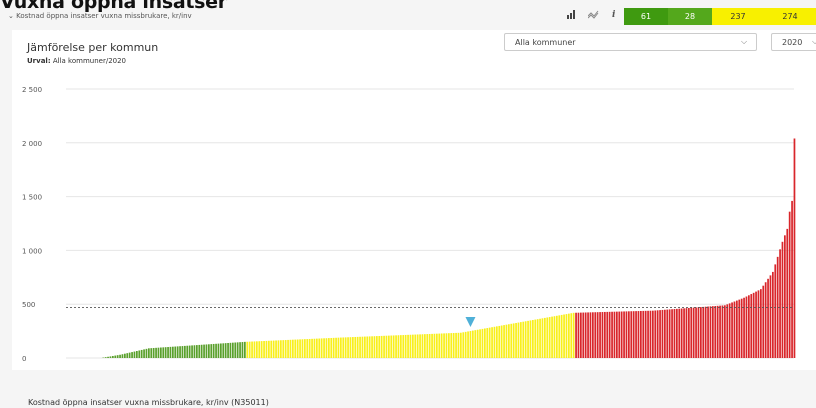 Image resolution: width=816 pixels, height=408 pixels. Describe the element at coordinates (630, 42) in the screenshot. I see `municipality-select: Alla kommuner ⌵` at that location.